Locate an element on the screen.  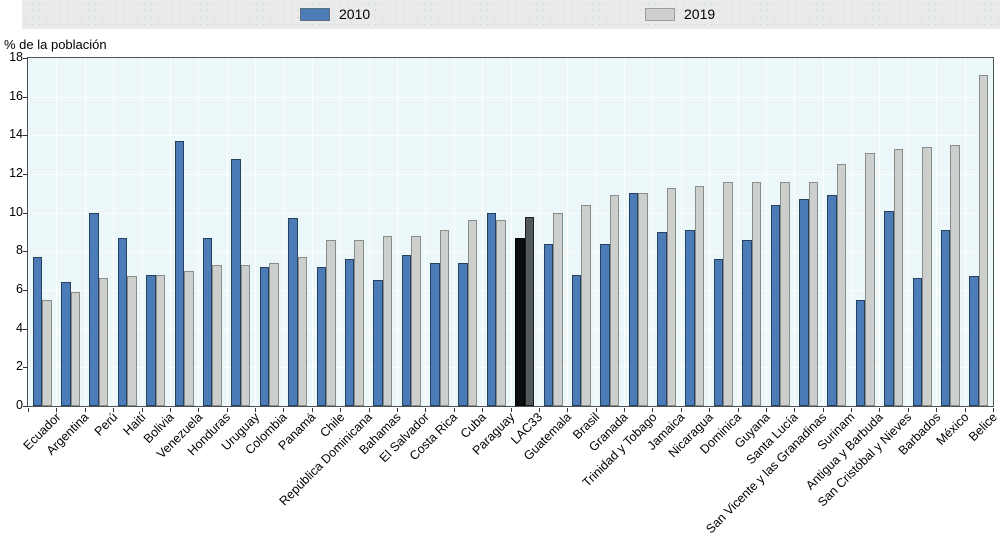
bar-2010-argentina is located at coordinates (66, 344).